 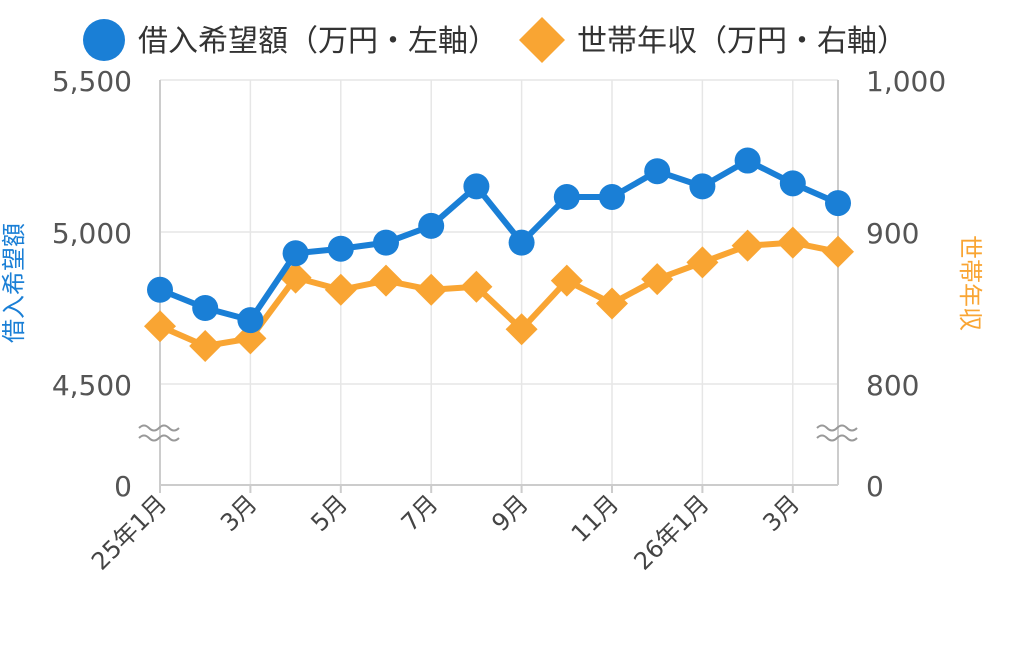 What do you see at coordinates (104, 40) in the screenshot?
I see `legend-marker-loan` at bounding box center [104, 40].